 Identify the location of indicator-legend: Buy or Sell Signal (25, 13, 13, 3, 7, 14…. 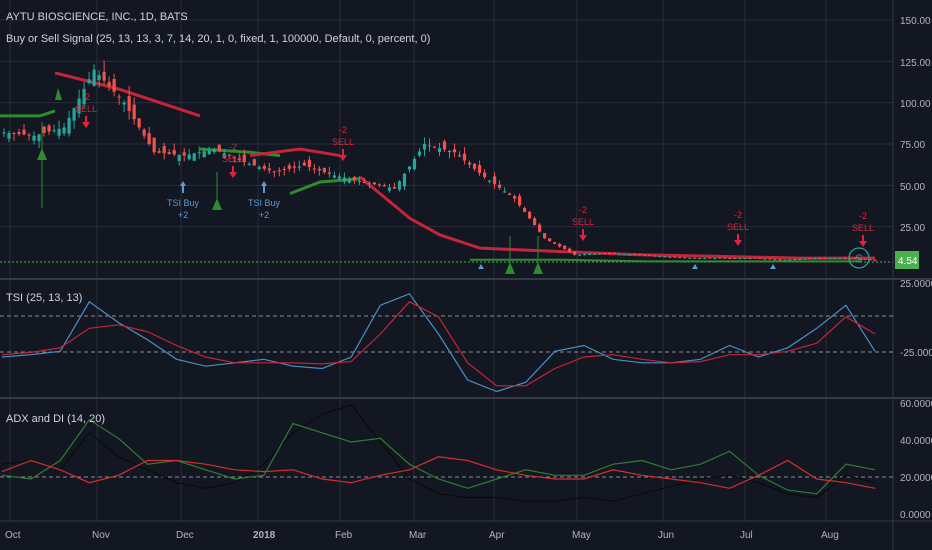
(218, 39).